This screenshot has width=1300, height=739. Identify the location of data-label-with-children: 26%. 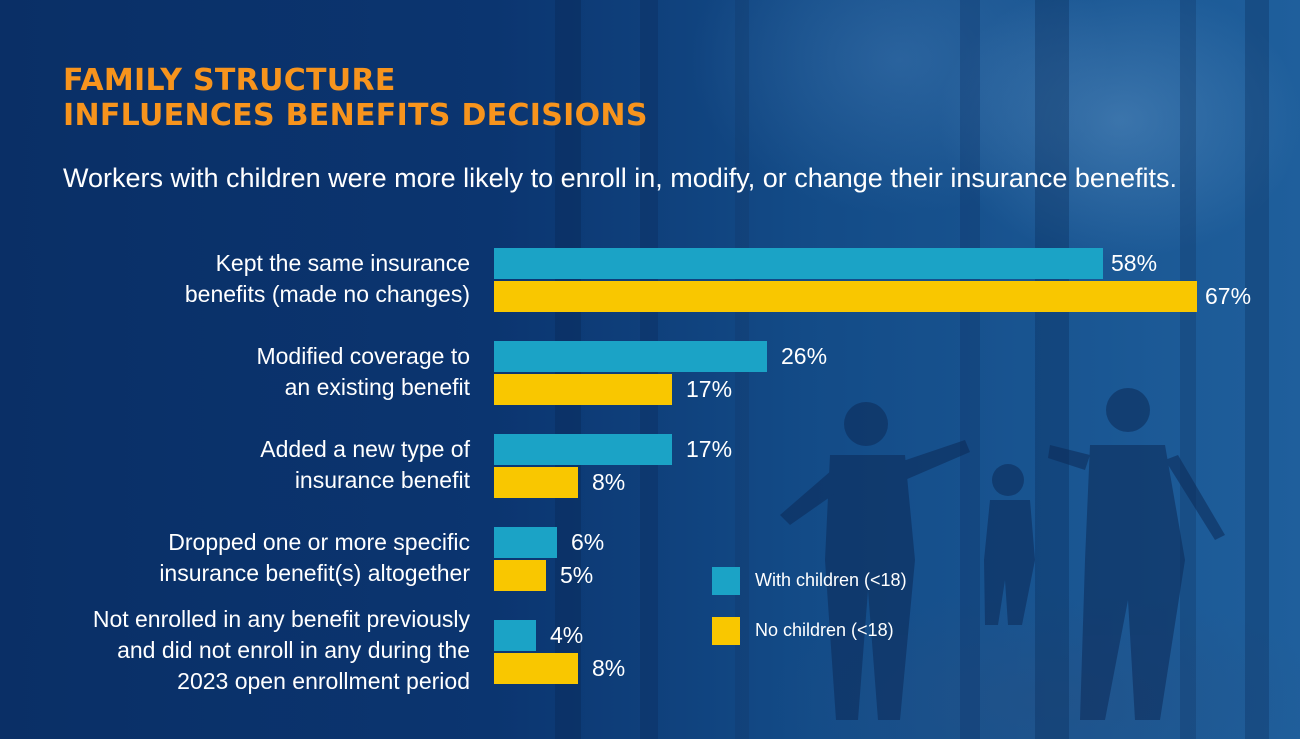
(804, 356).